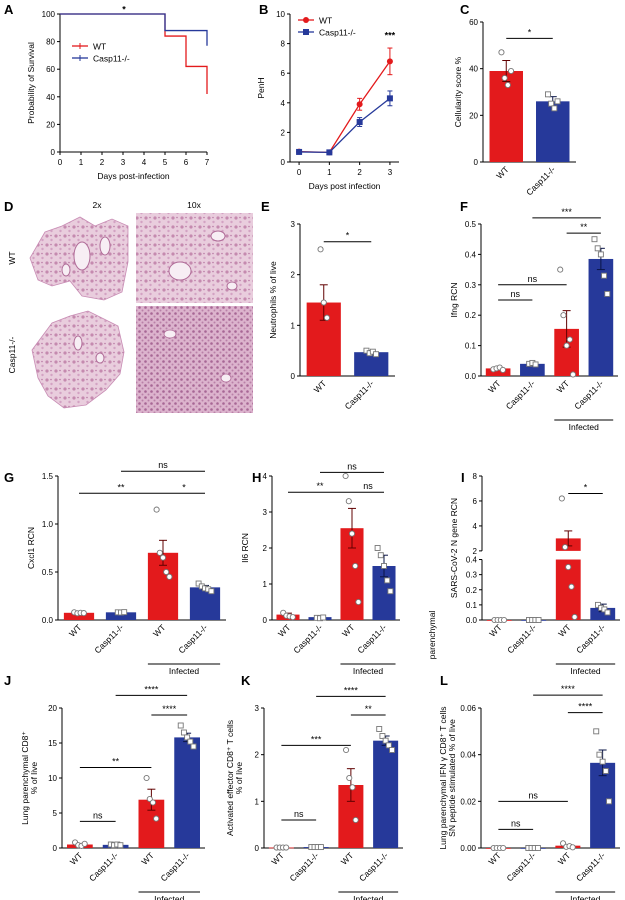 Image resolution: width=625 pixels, height=900 pixels. I want to click on y-axis-label: Il6 RCN, so click(245, 548).